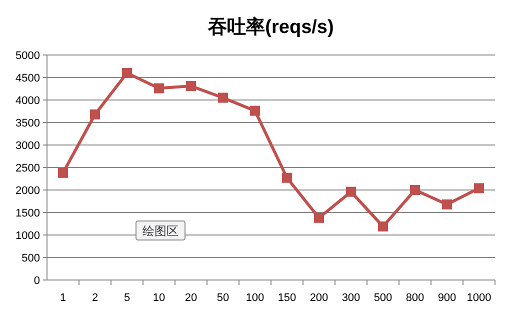 This screenshot has width=512, height=313. What do you see at coordinates (28, 236) in the screenshot?
I see `y-tick-label: 1000` at bounding box center [28, 236].